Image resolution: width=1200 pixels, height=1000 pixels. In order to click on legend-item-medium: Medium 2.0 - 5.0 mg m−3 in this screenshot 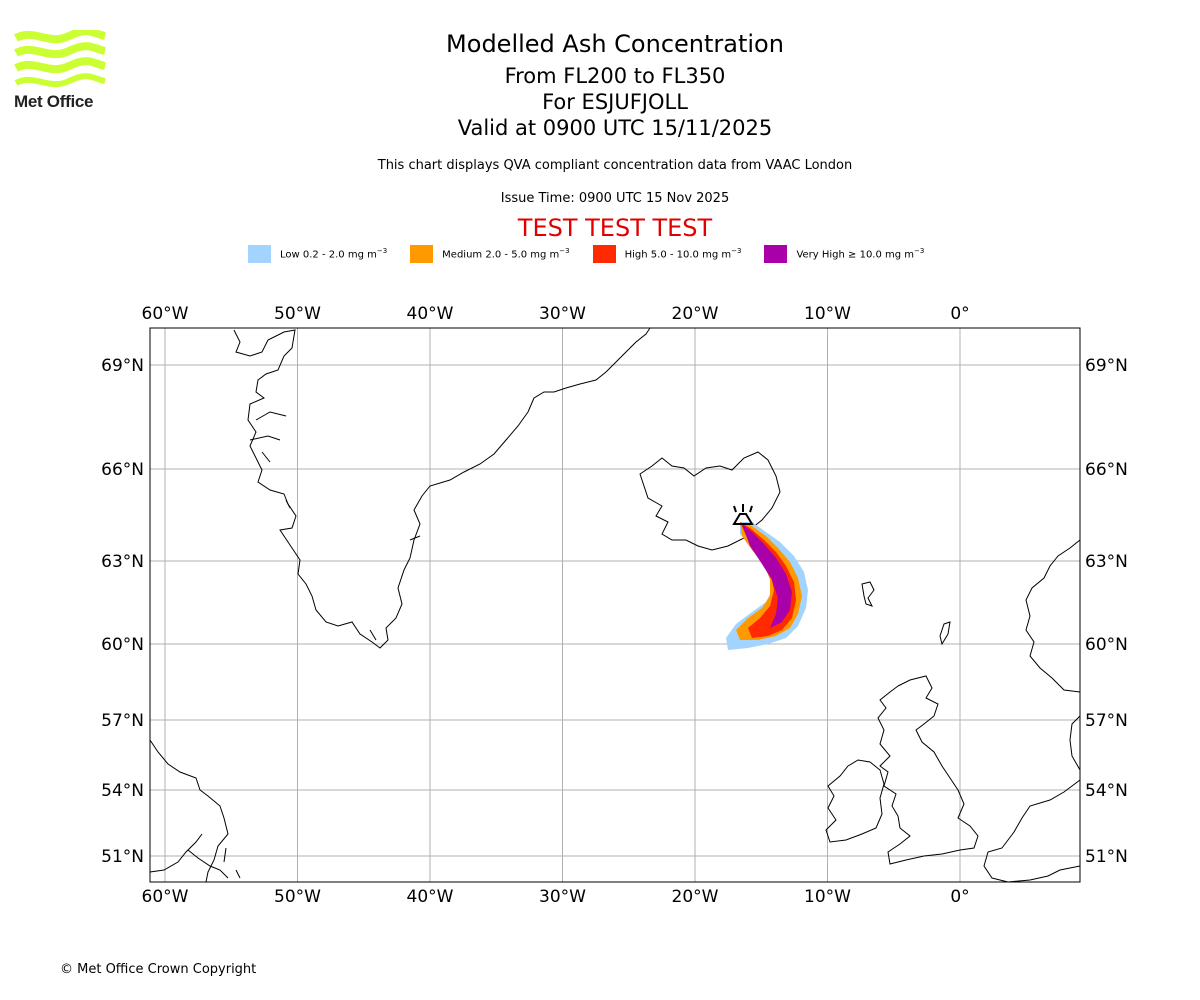, I will do `click(490, 254)`.